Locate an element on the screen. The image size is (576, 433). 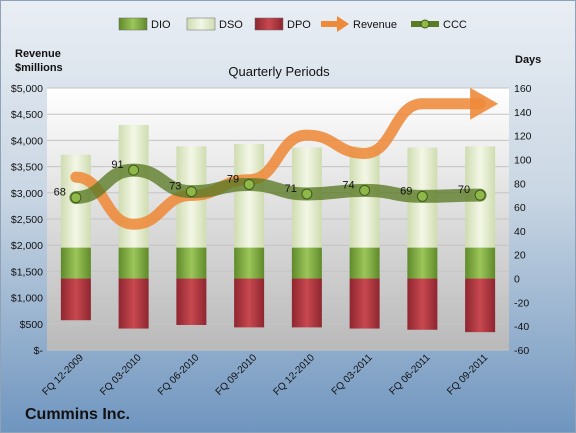
category-label: FQ 12-2010 is located at coordinates (294, 375).